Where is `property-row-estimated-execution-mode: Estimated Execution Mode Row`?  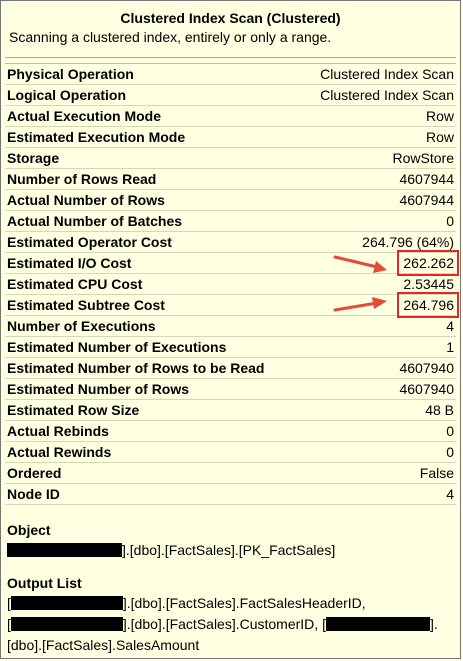
property-row-estimated-execution-mode: Estimated Execution Mode Row is located at coordinates (230, 137).